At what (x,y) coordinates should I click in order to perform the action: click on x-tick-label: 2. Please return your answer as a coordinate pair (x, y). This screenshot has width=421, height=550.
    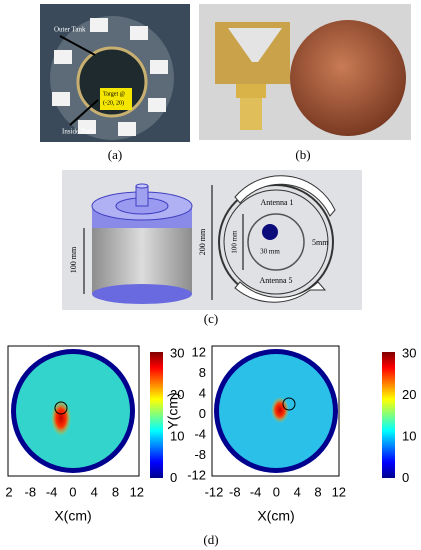
    Looking at the image, I should click on (8, 491).